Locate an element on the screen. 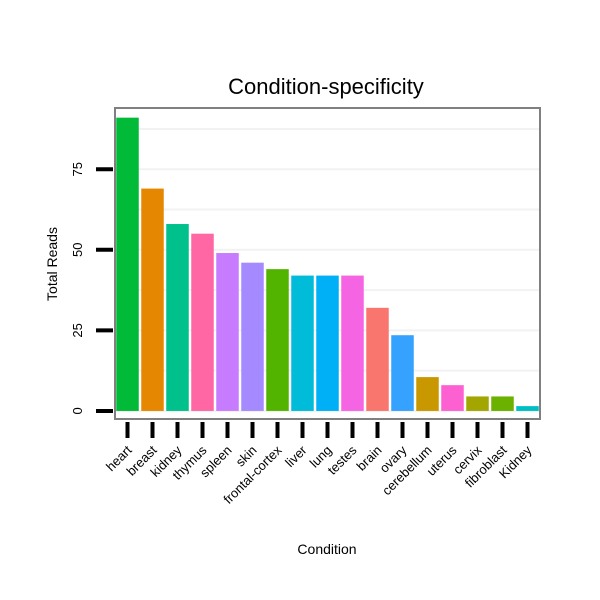  y-axis-title: Total Reads is located at coordinates (52, 264).